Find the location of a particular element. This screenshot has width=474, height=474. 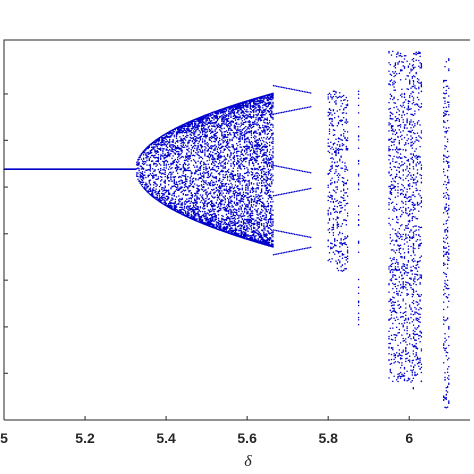

sparse-columns is located at coordinates (386, 226).